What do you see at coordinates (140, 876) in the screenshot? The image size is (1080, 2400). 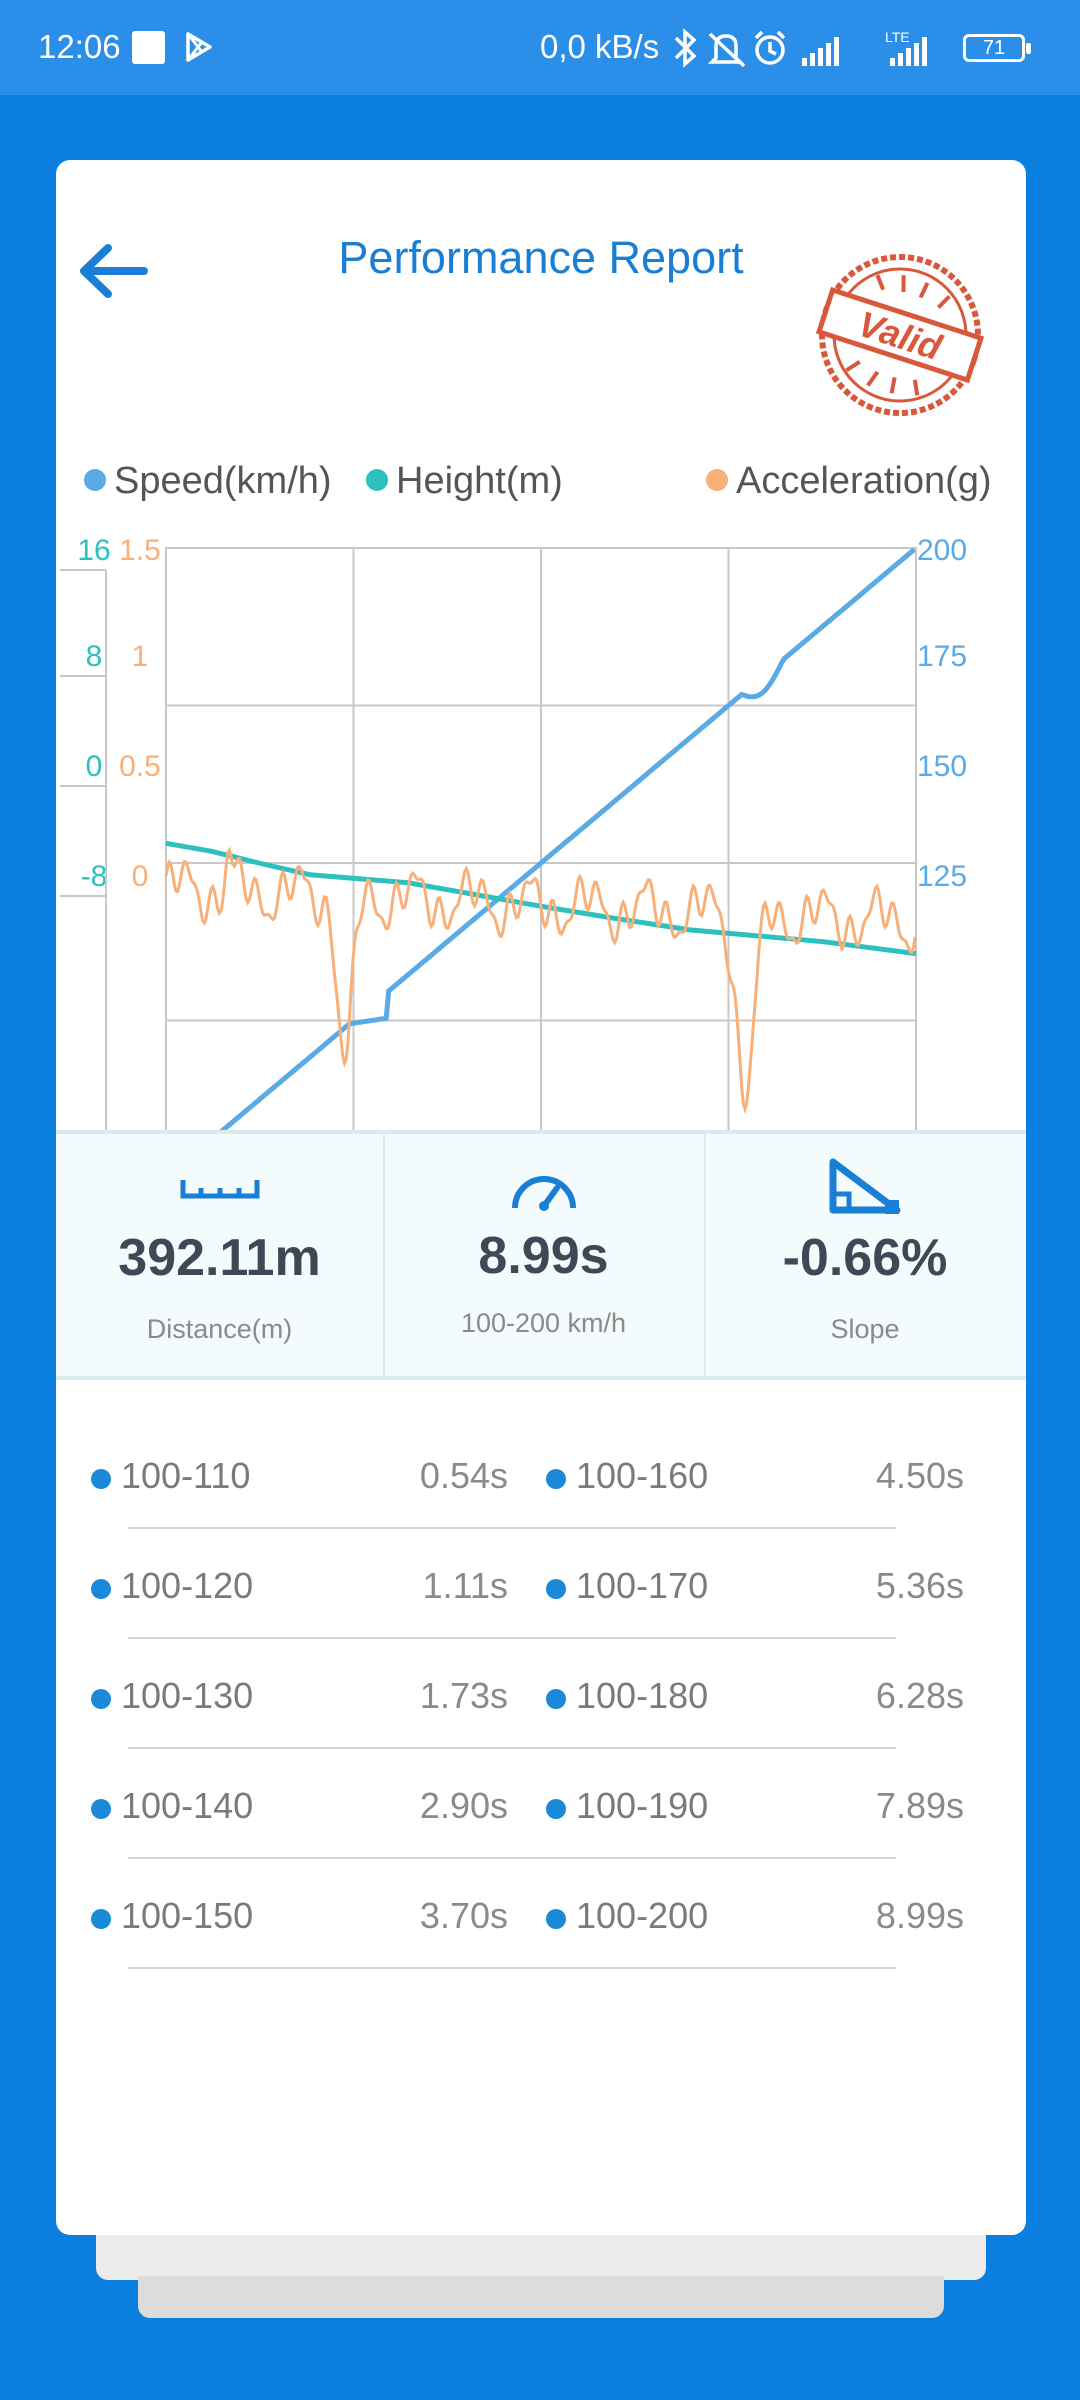 I see `accel-axis-tick: 0` at bounding box center [140, 876].